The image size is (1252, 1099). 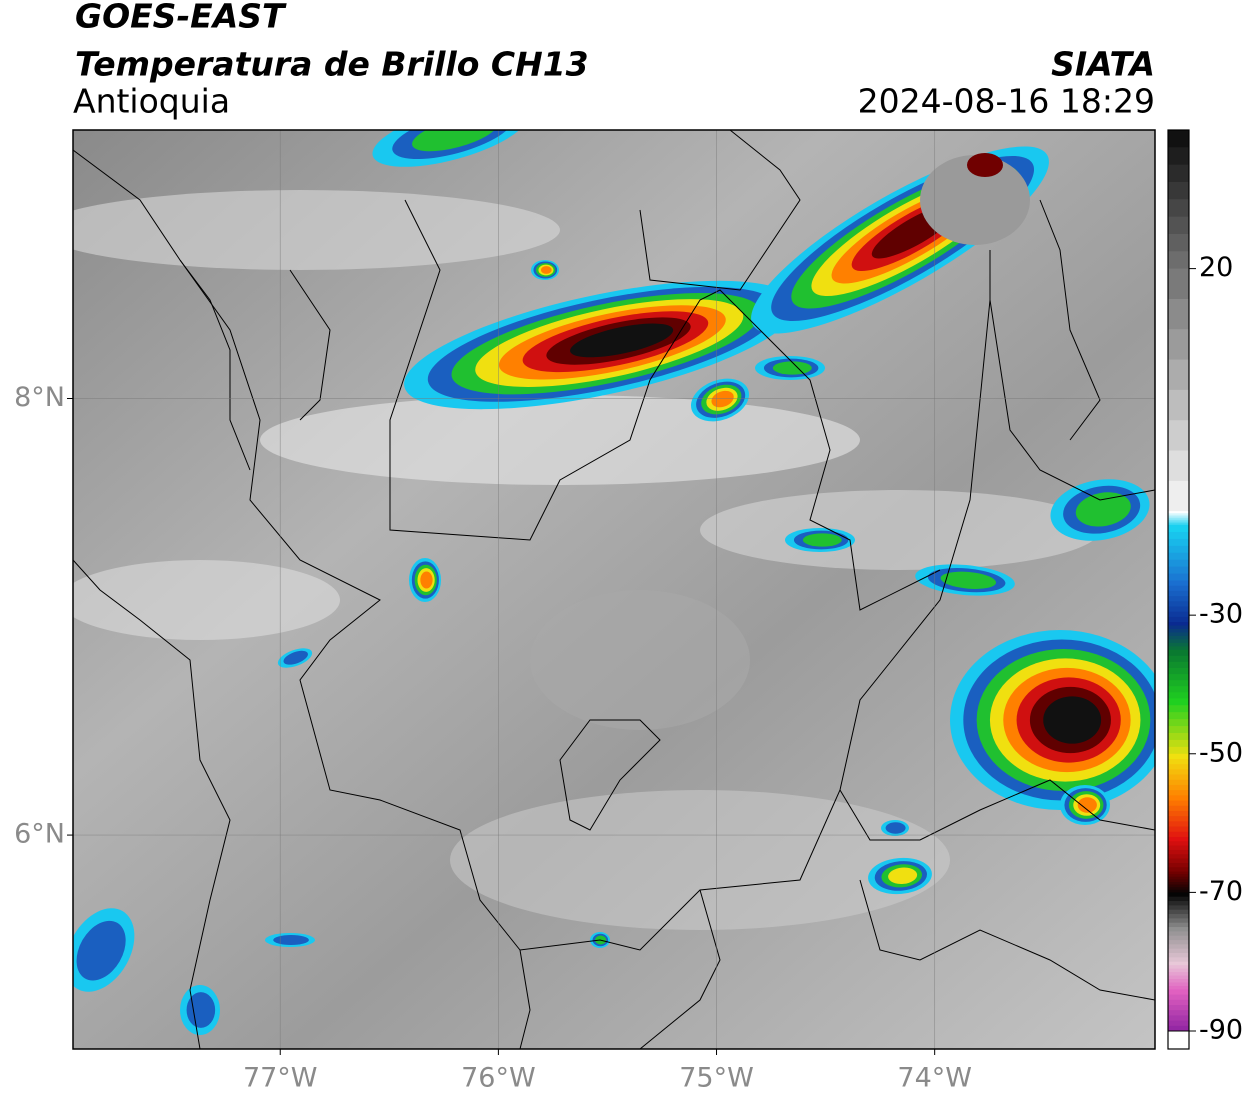 What do you see at coordinates (716, 1078) in the screenshot?
I see `x-tick-label: 75°W` at bounding box center [716, 1078].